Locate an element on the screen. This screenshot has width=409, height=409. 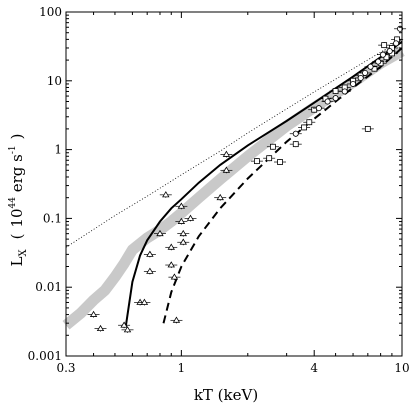
y-tick-label: 100 is located at coordinates (50, 12).